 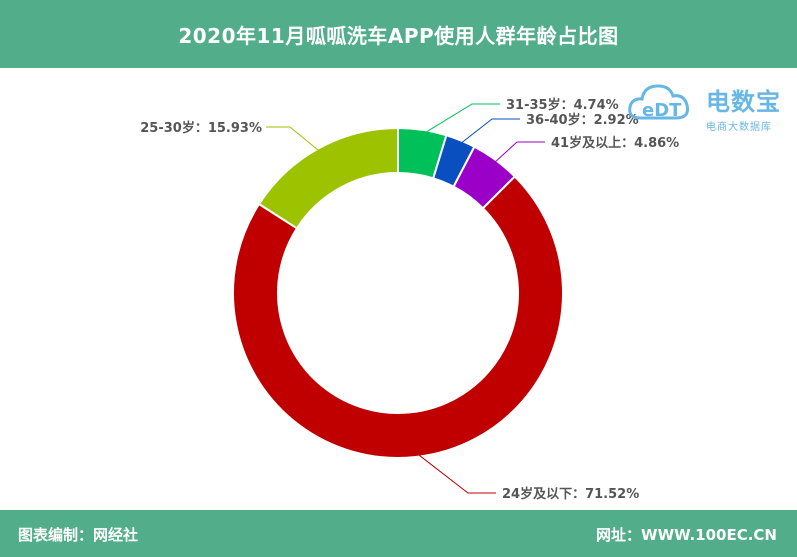 I want to click on footer-source: 图表编制：网经社, so click(x=78, y=535).